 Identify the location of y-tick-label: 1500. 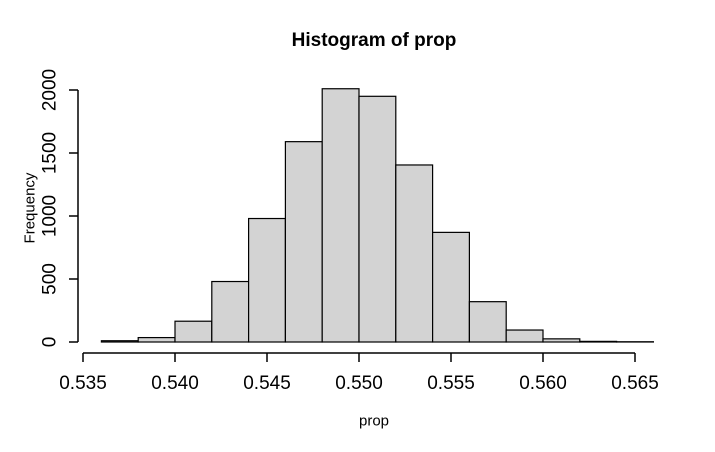
(50, 153).